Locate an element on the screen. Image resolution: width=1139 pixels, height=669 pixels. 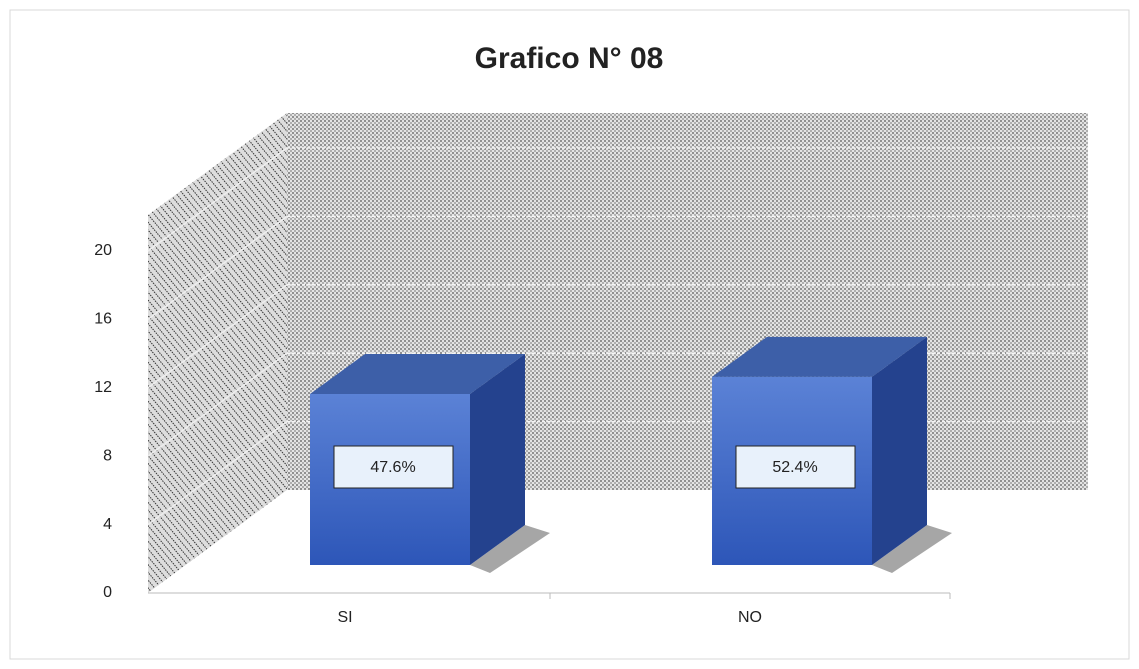
side-wall is located at coordinates (217, 353).